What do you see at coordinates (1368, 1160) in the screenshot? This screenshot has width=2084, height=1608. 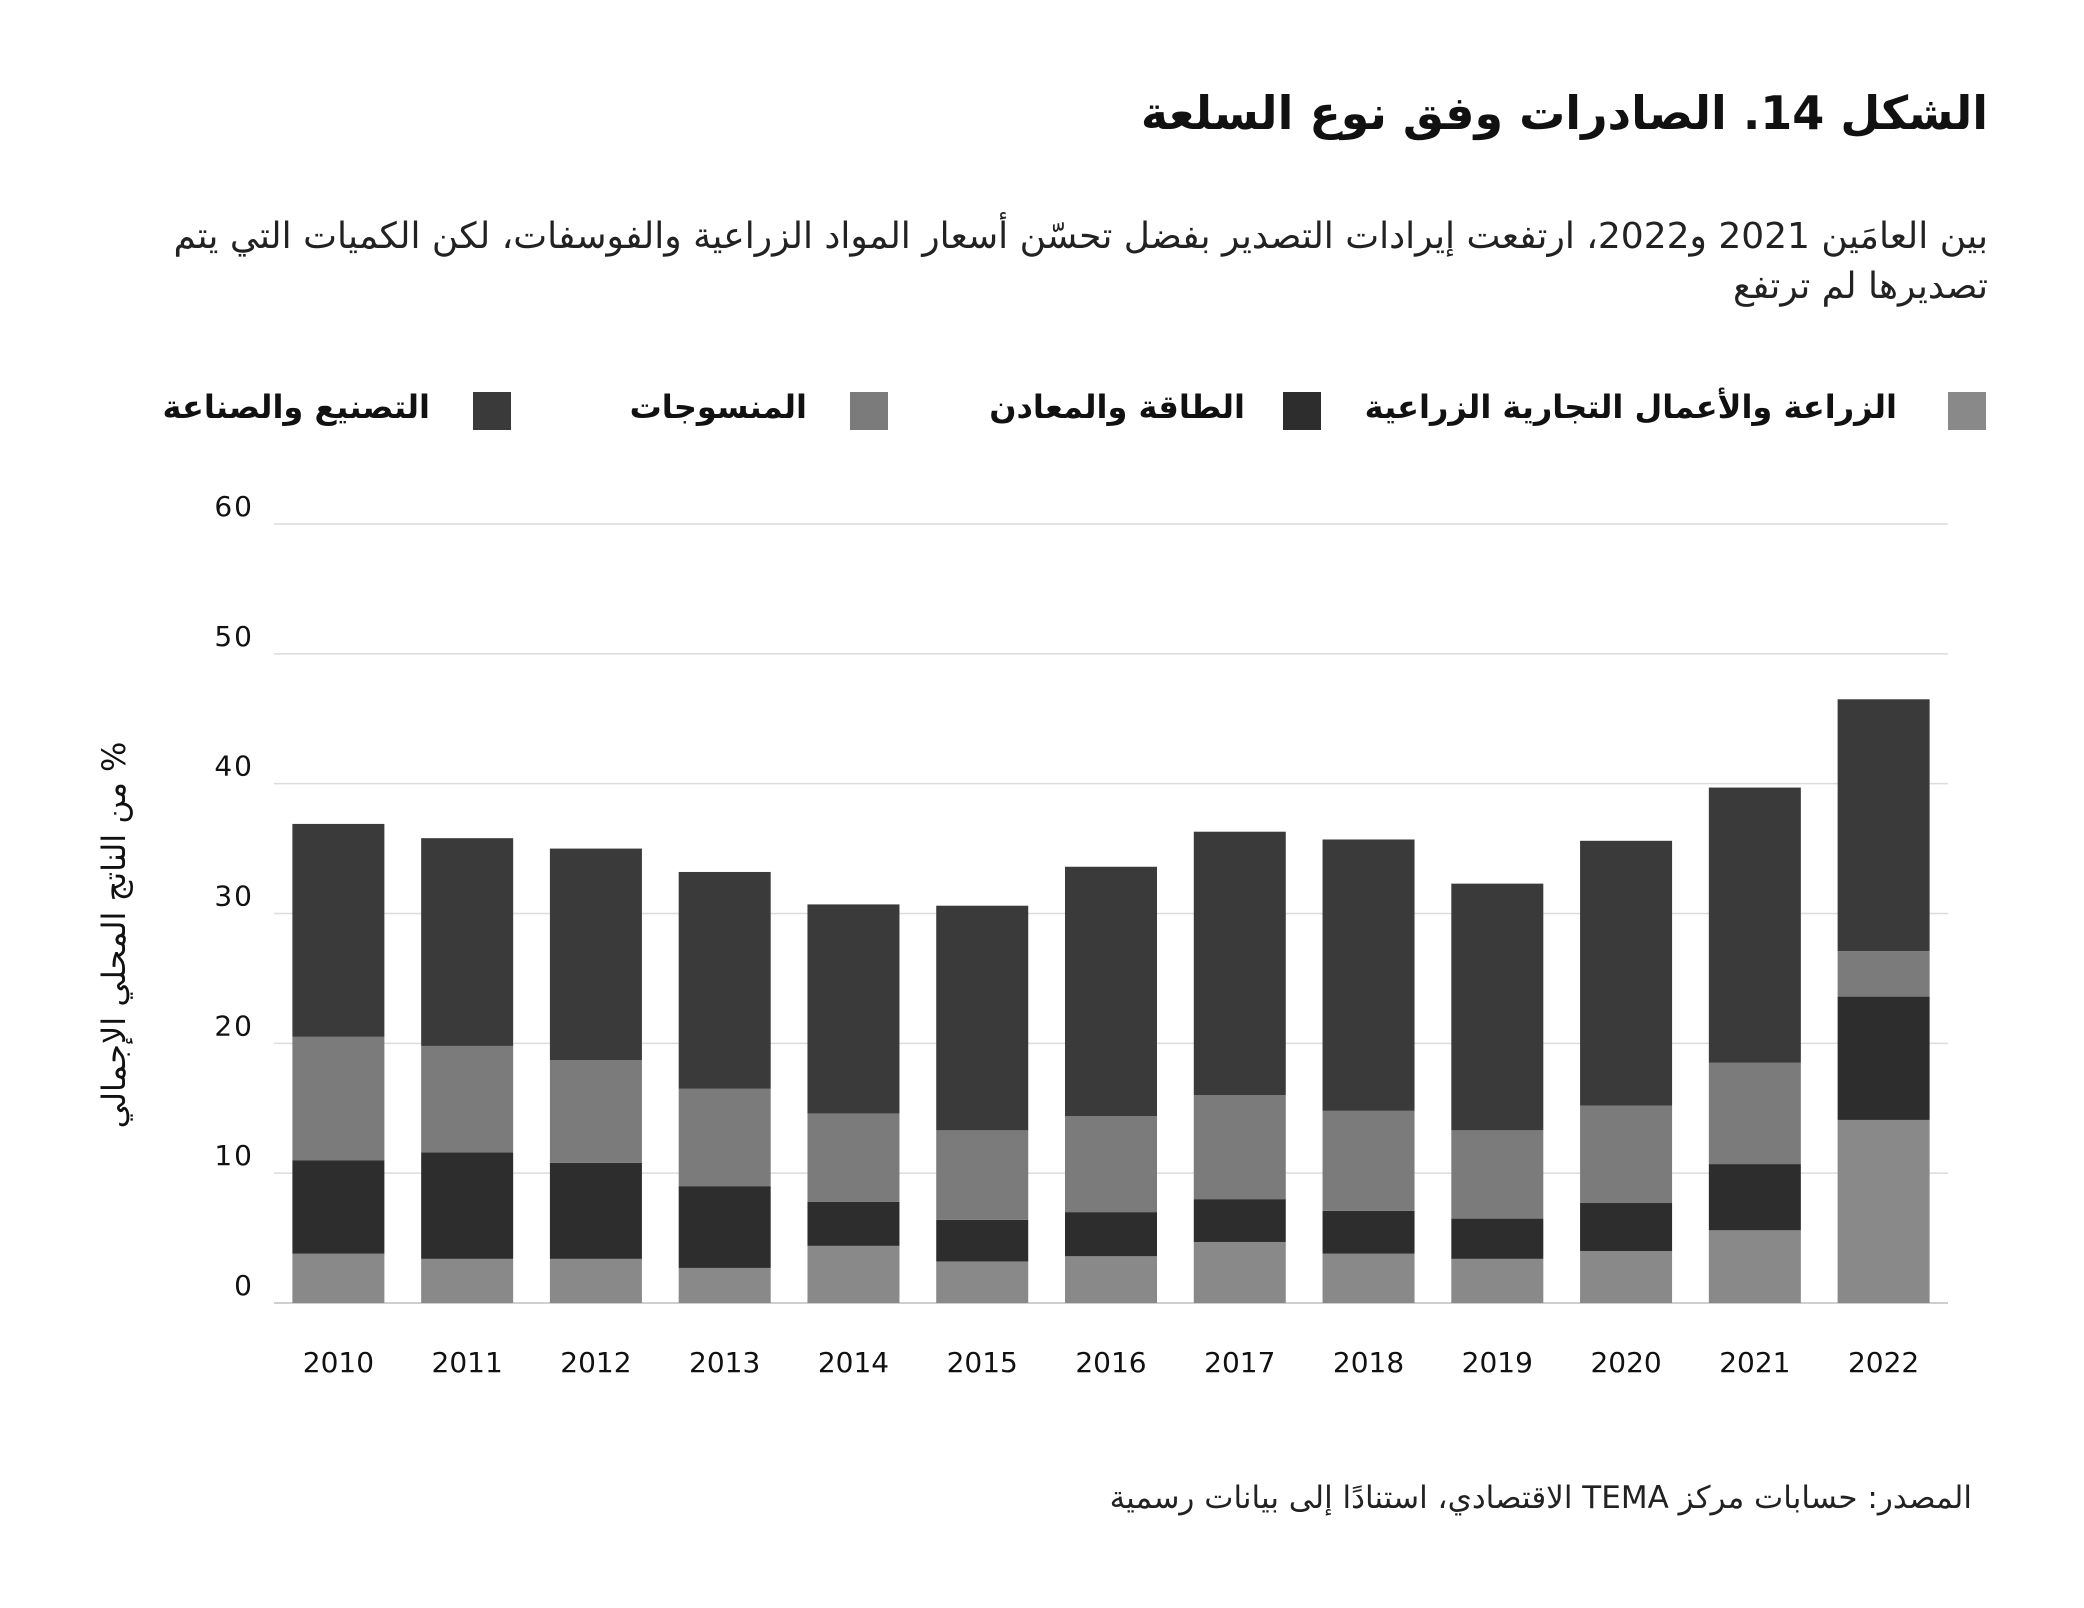 I see `bar-segment-textiles-2018` at bounding box center [1368, 1160].